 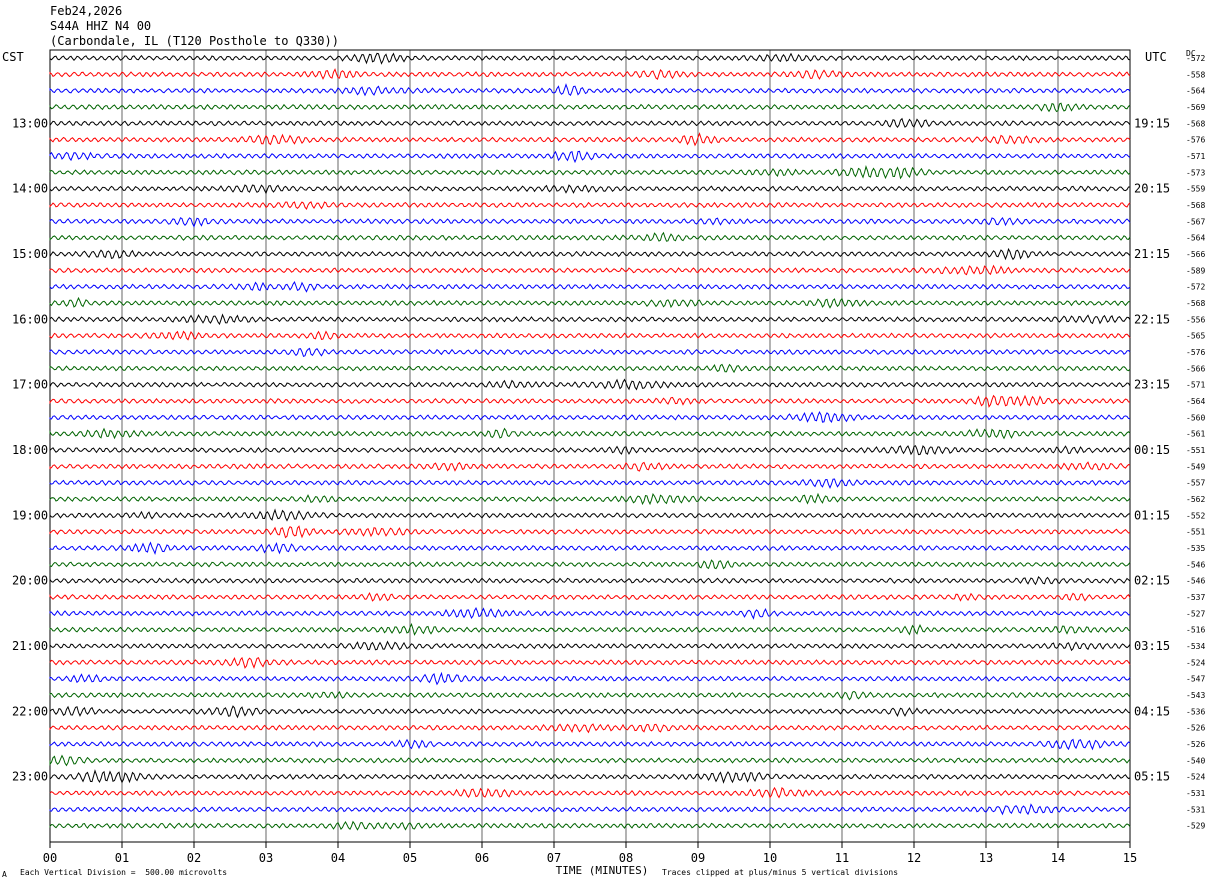 What do you see at coordinates (1152, 385) in the screenshot?
I see `right-hour-label: 23:15` at bounding box center [1152, 385].